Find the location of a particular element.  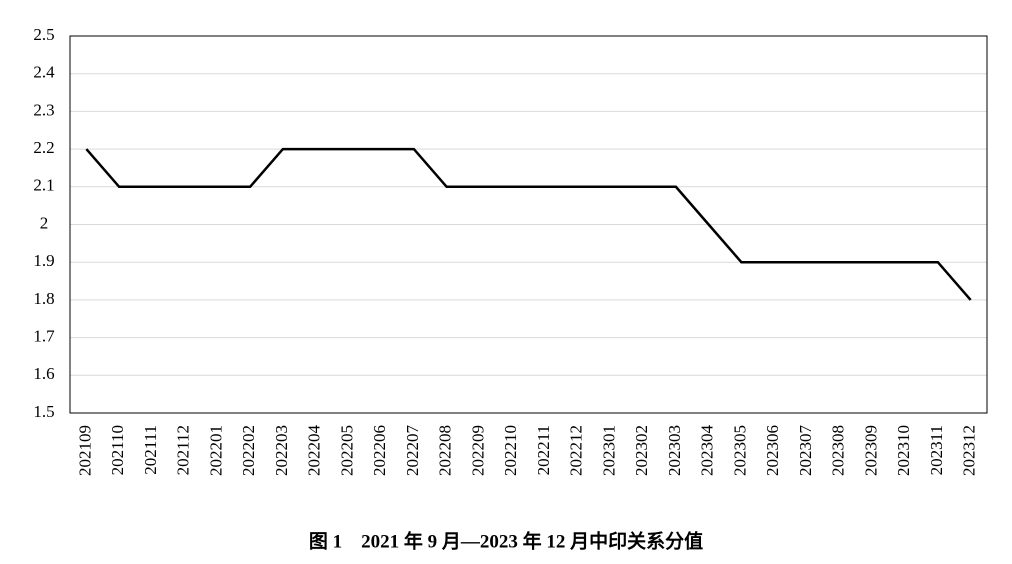

x-tick-label: 202310 is located at coordinates (903, 450).